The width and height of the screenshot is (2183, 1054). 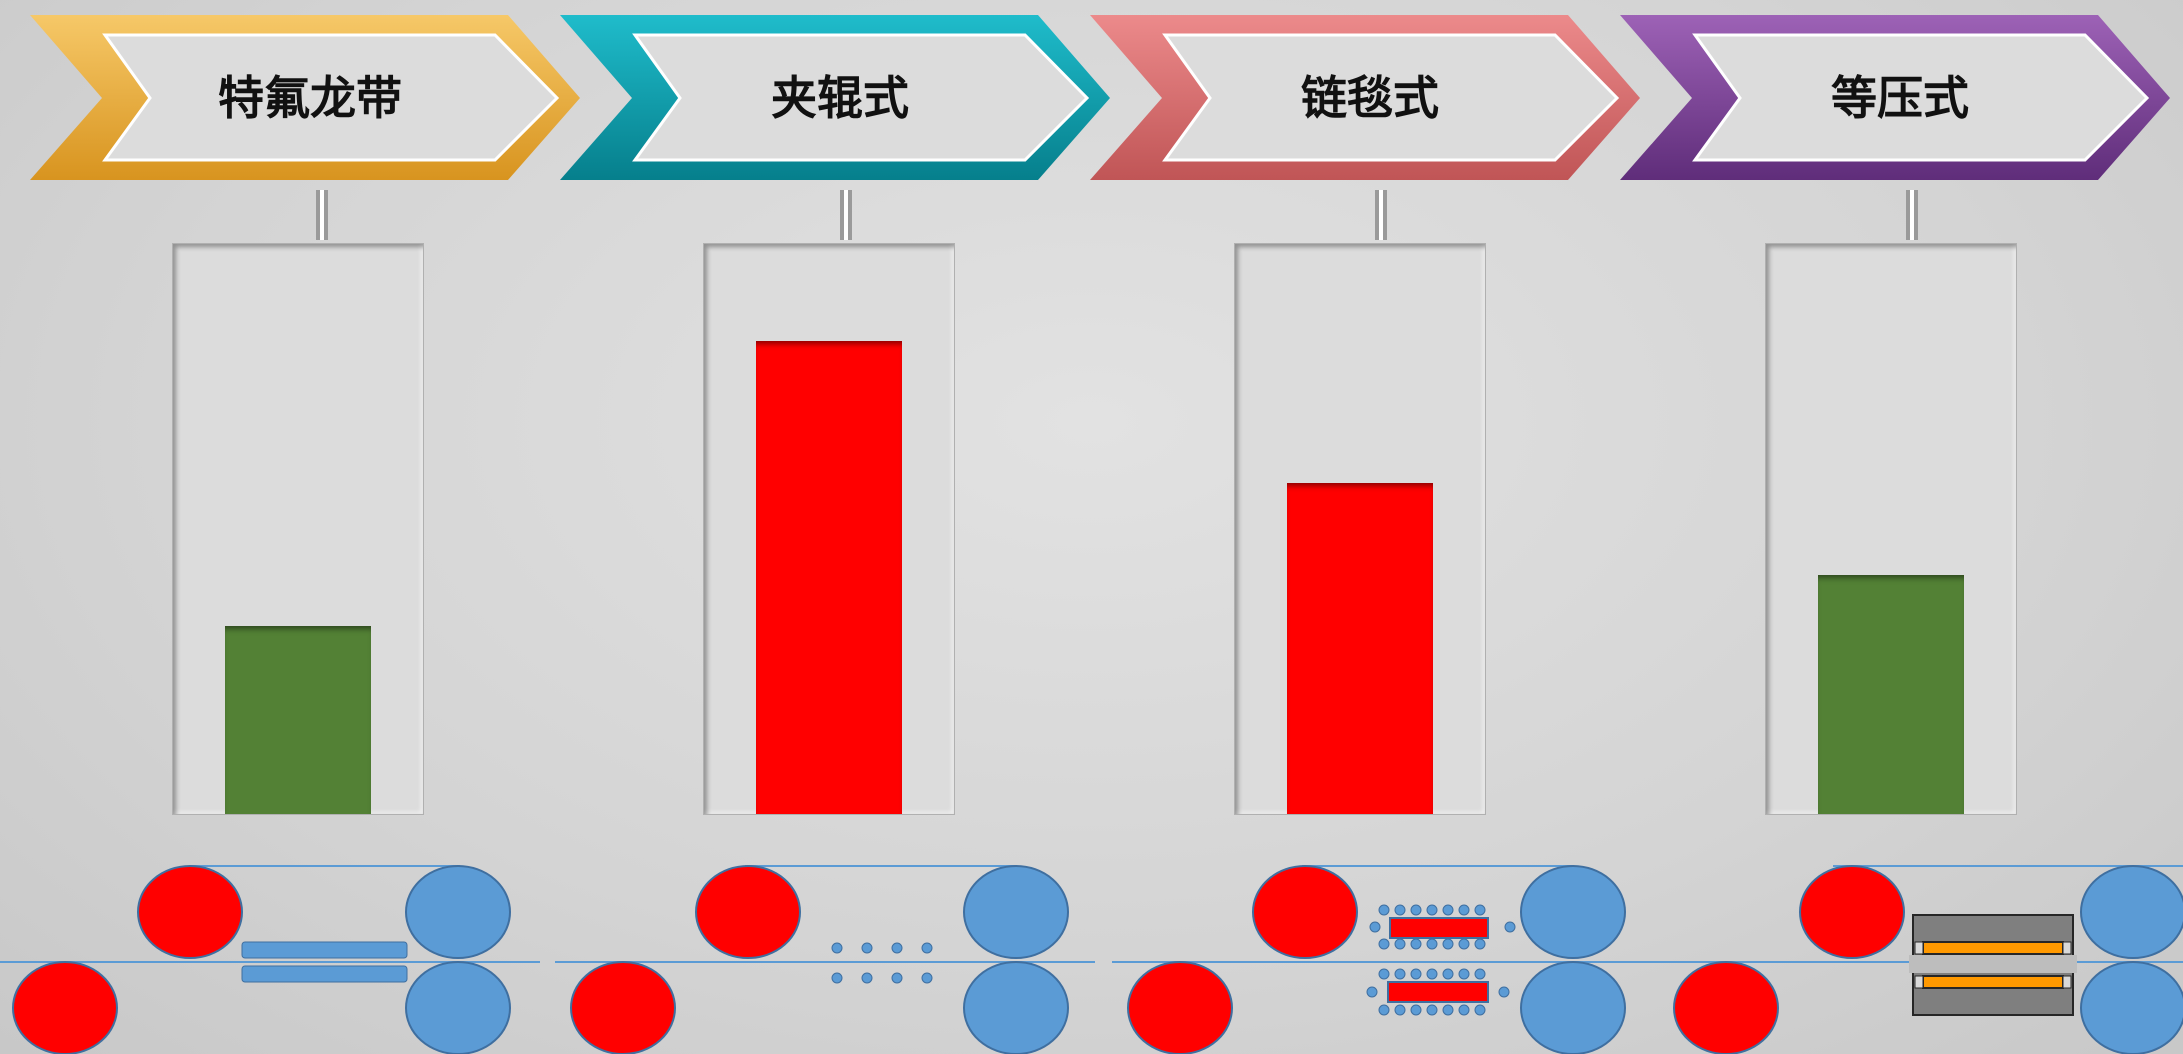 I want to click on step-arrow-isobaric: 等压式, so click(x=1895, y=95).